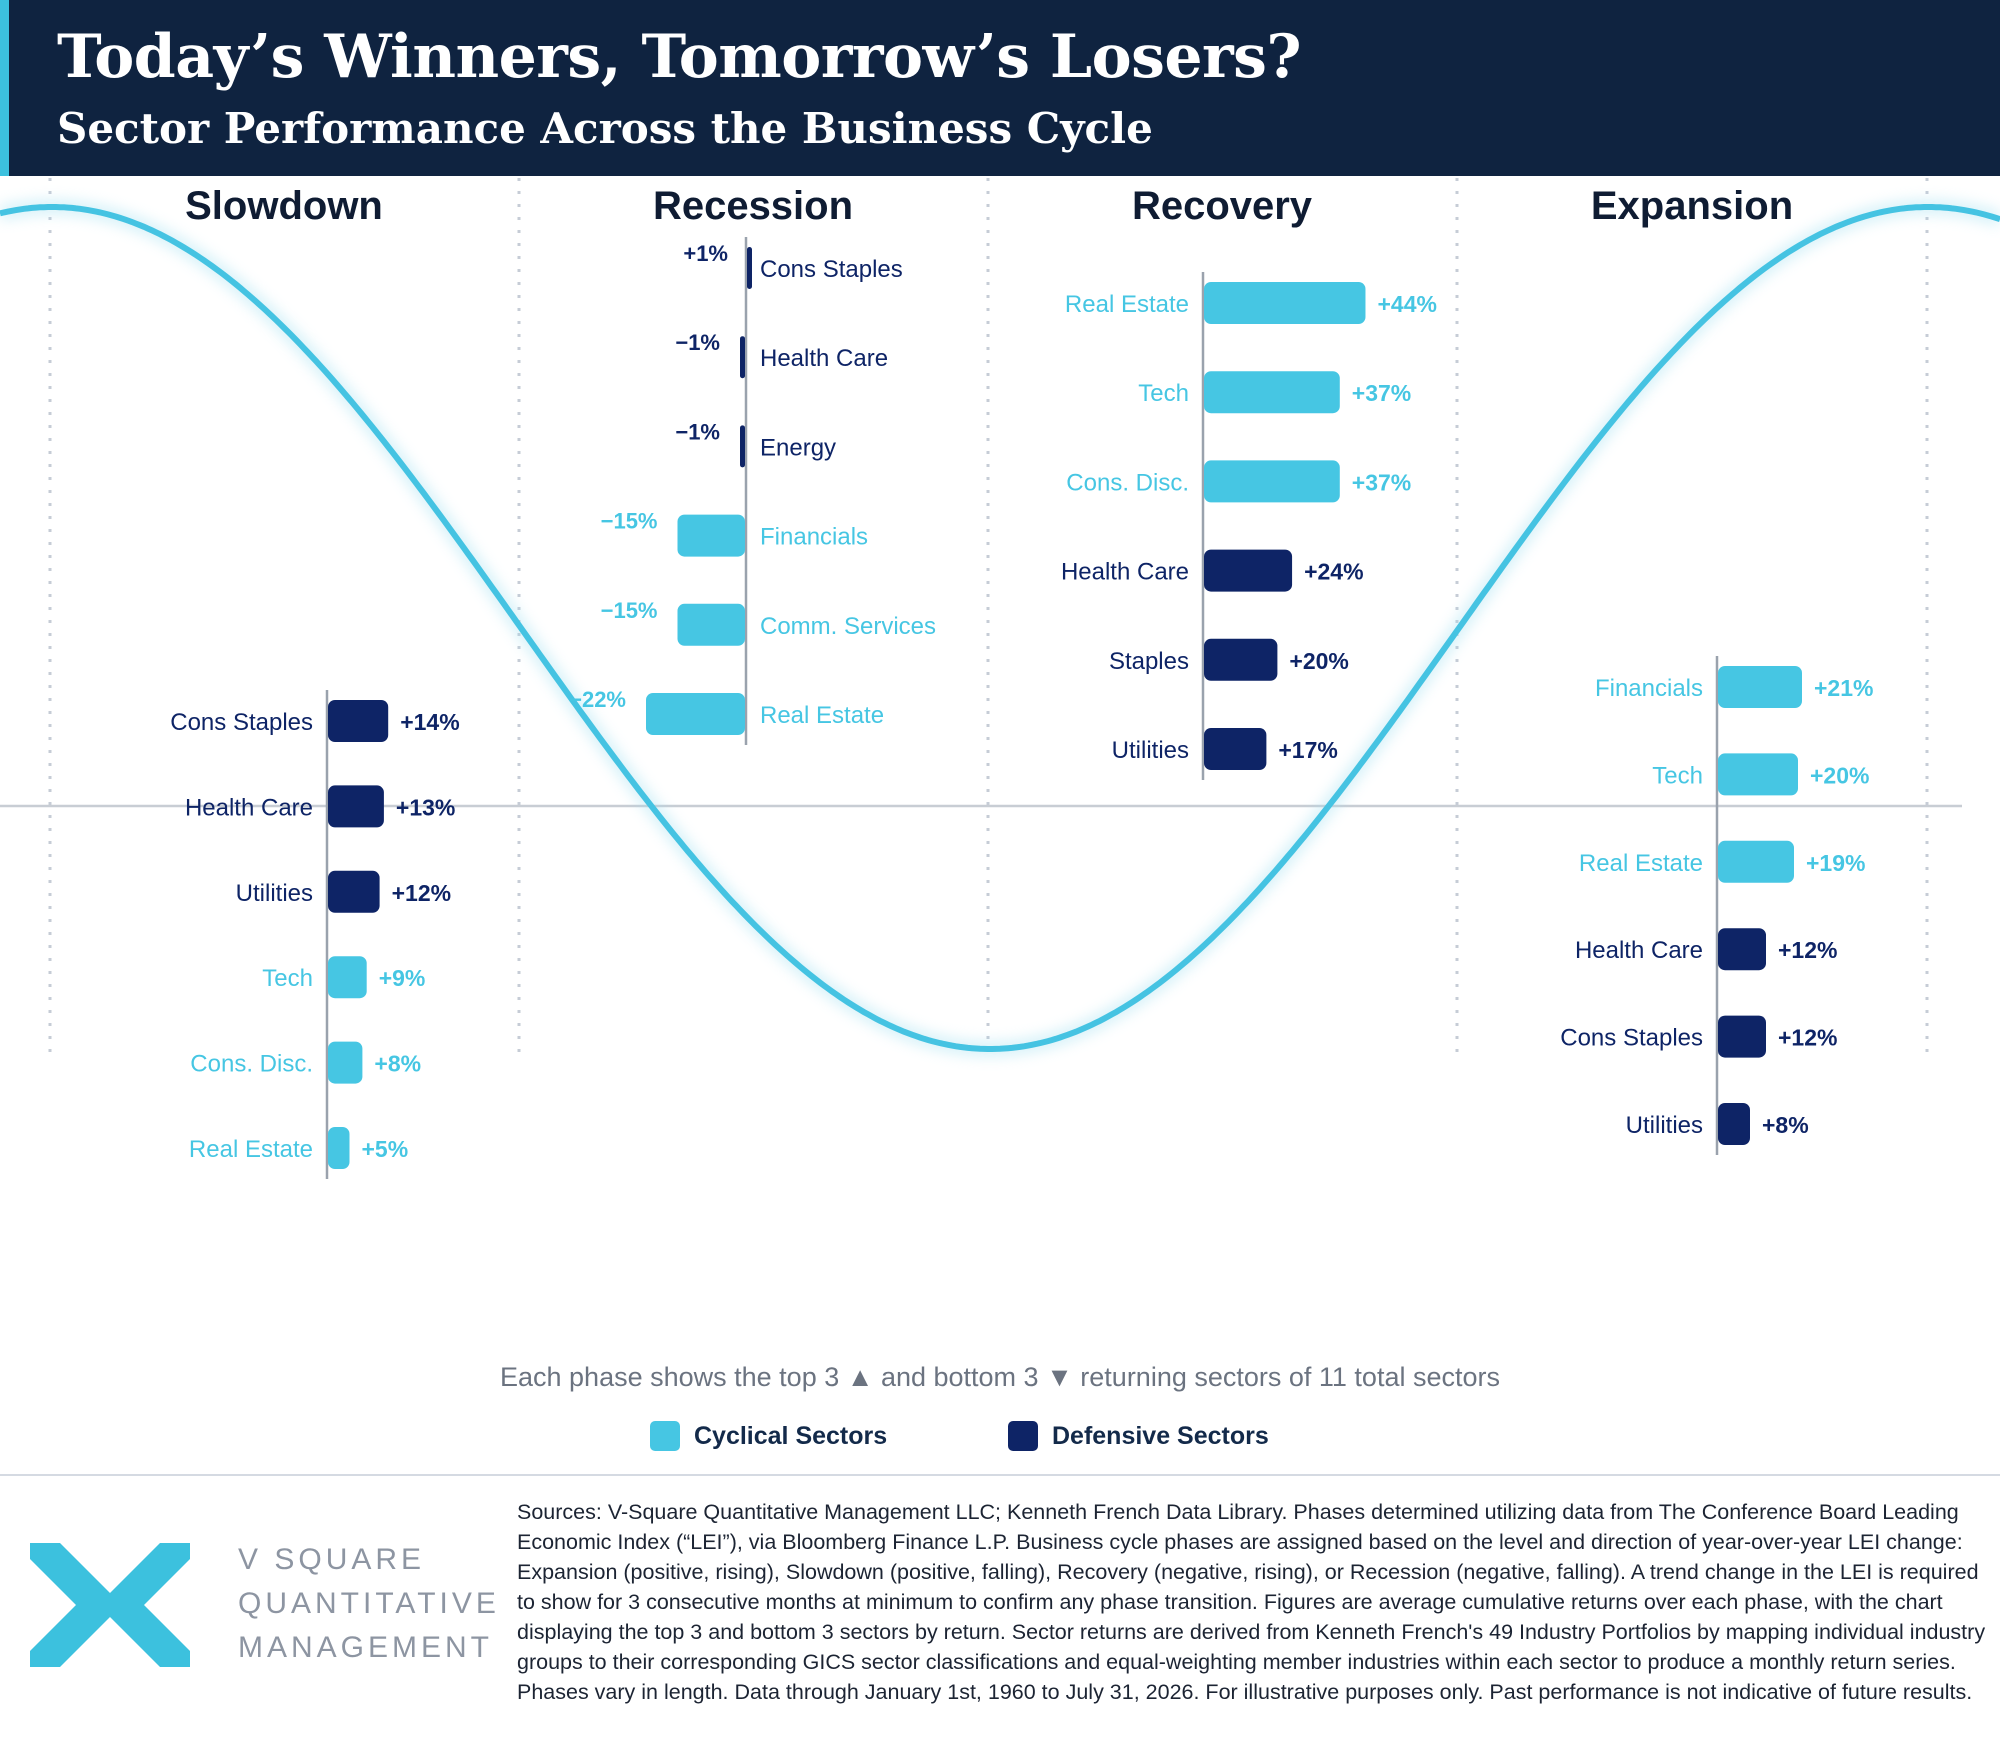  Describe the element at coordinates (4, 88) in the screenshot. I see `header-accent-bar` at that location.